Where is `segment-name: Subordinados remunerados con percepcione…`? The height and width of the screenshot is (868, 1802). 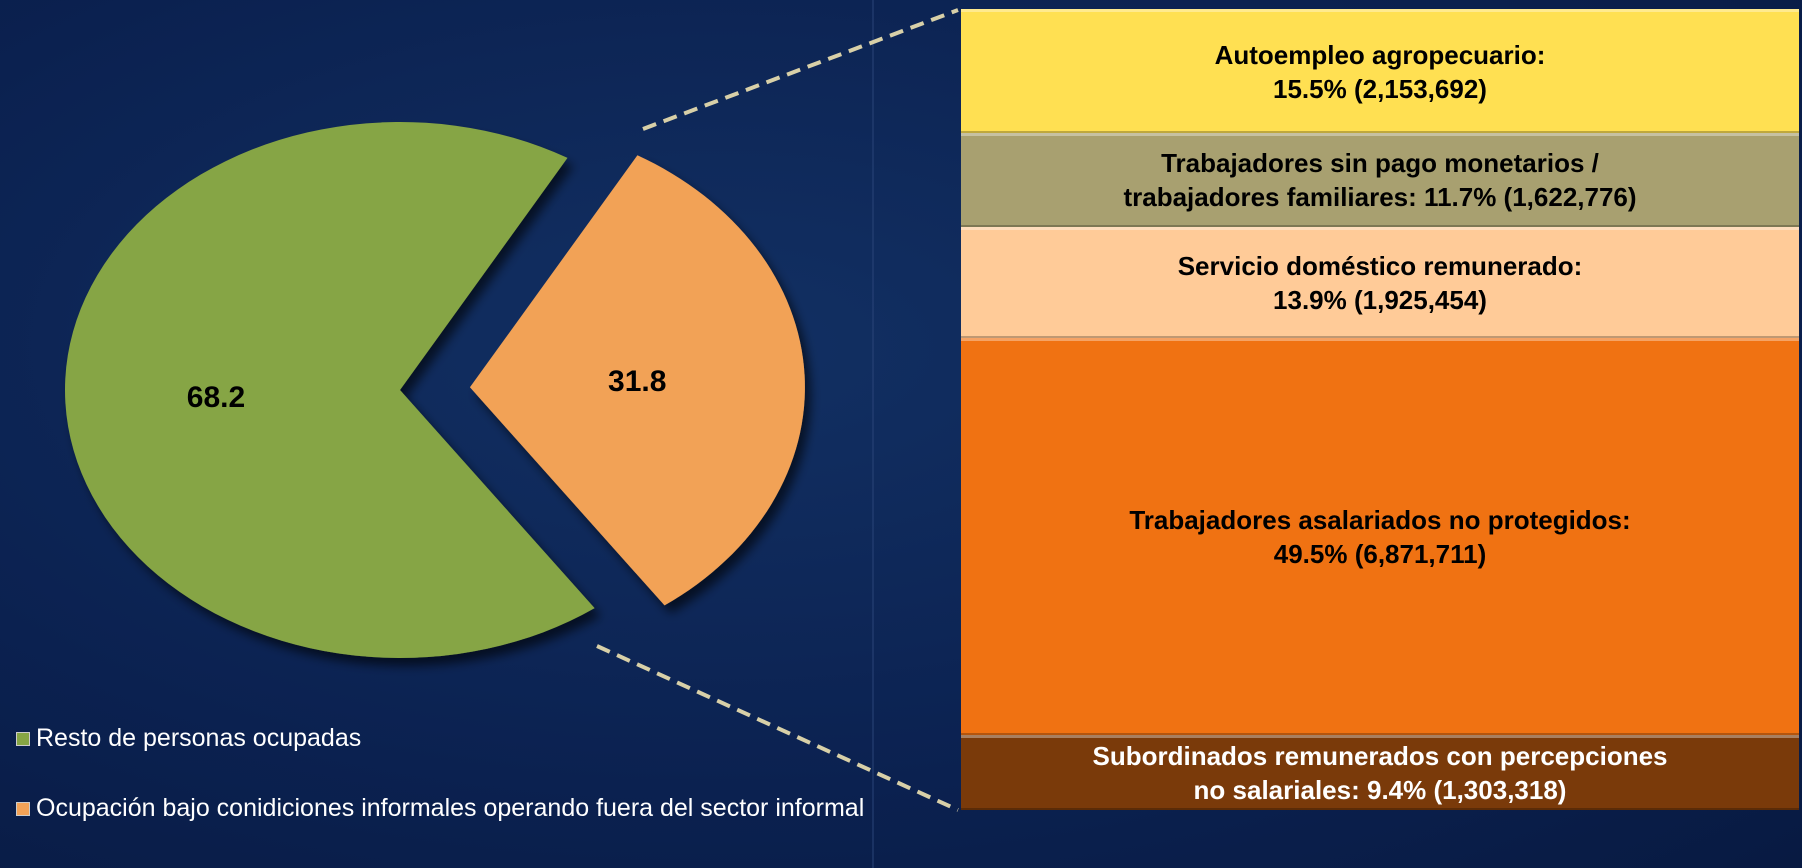
segment-name: Subordinados remunerados con percepcione… is located at coordinates (1380, 772).